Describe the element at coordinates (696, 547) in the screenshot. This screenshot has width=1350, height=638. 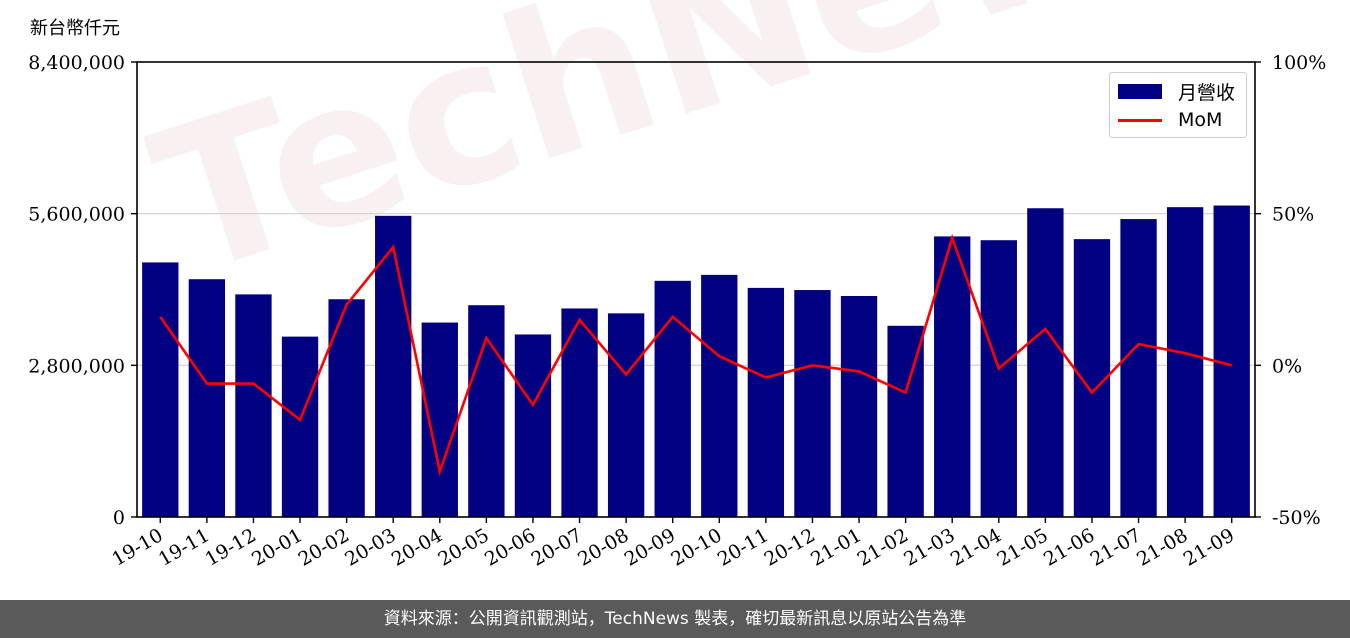
I see `x-tick-label: 20-10` at that location.